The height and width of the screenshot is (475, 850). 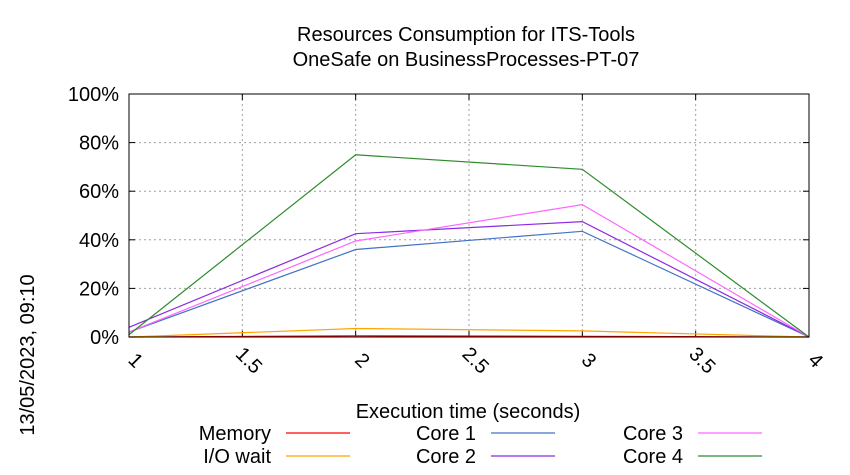 I want to click on x-axis-label: Execution time (seconds), so click(x=468, y=412).